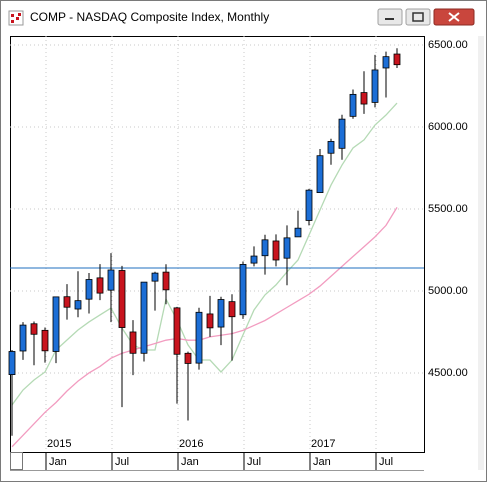  What do you see at coordinates (454, 17) in the screenshot?
I see `close-button` at bounding box center [454, 17].